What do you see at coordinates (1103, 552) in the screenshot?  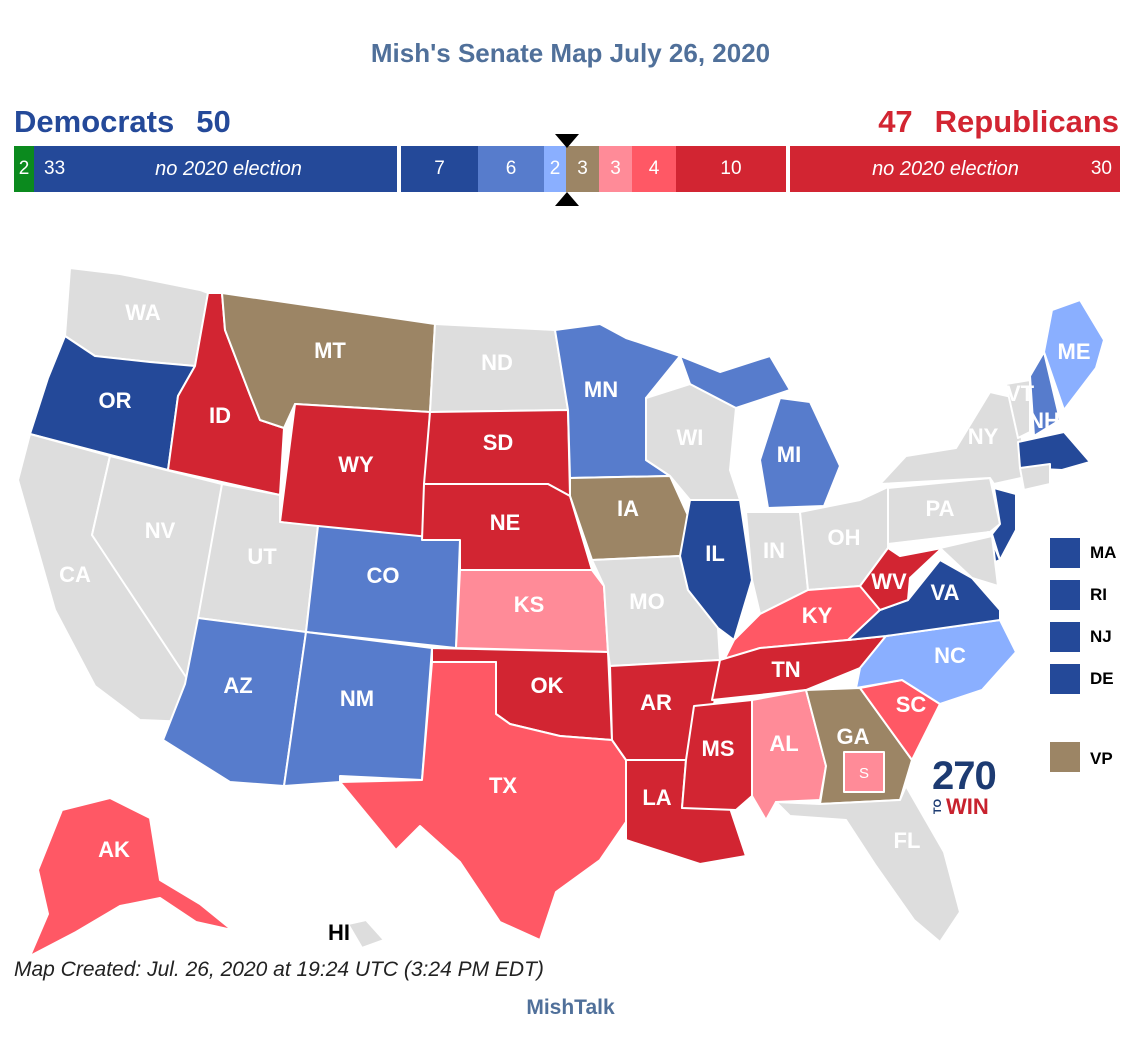 I see `legend-label-ma: MA` at bounding box center [1103, 552].